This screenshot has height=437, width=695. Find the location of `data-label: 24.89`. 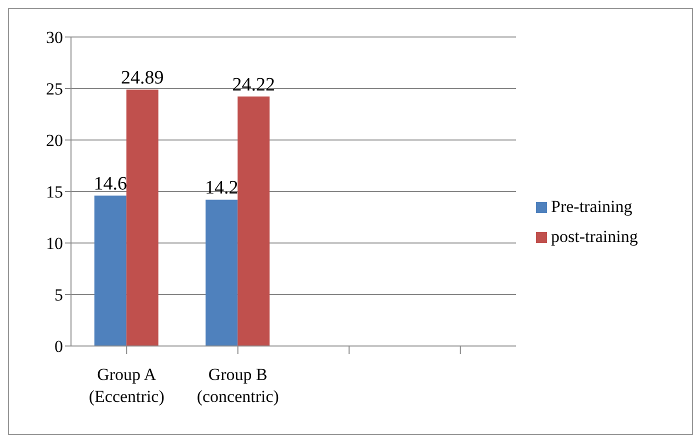

data-label: 24.89 is located at coordinates (142, 78).